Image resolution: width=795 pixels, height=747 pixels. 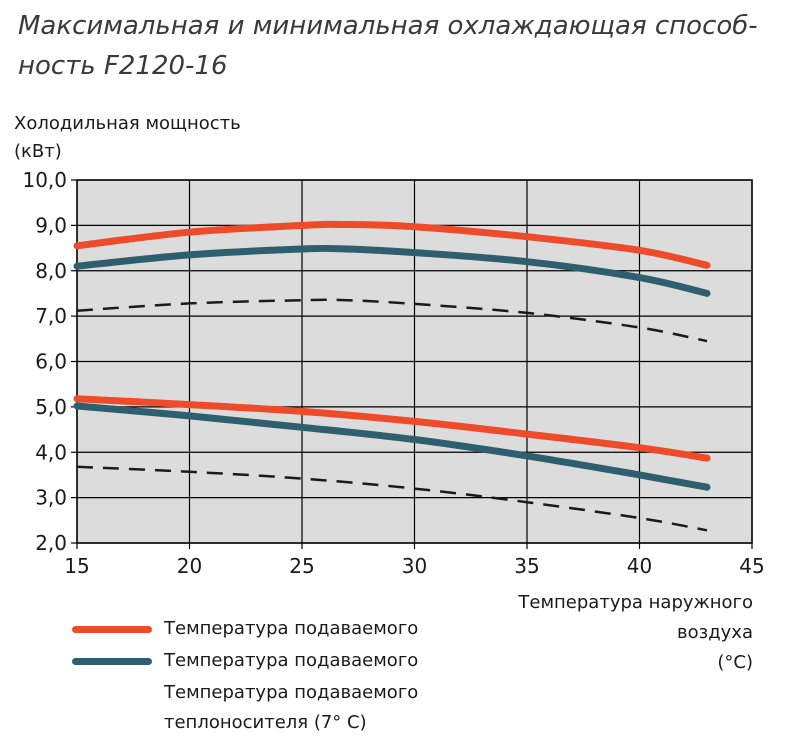 What do you see at coordinates (715, 632) in the screenshot?
I see `x-axis-label-line-2: воздуха` at bounding box center [715, 632].